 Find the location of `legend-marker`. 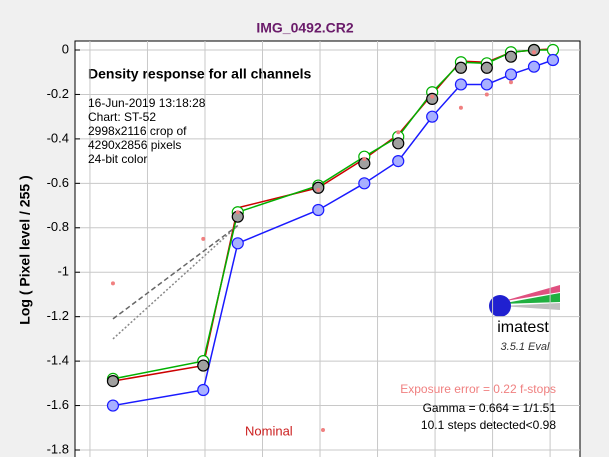

legend-marker is located at coordinates (323, 430).